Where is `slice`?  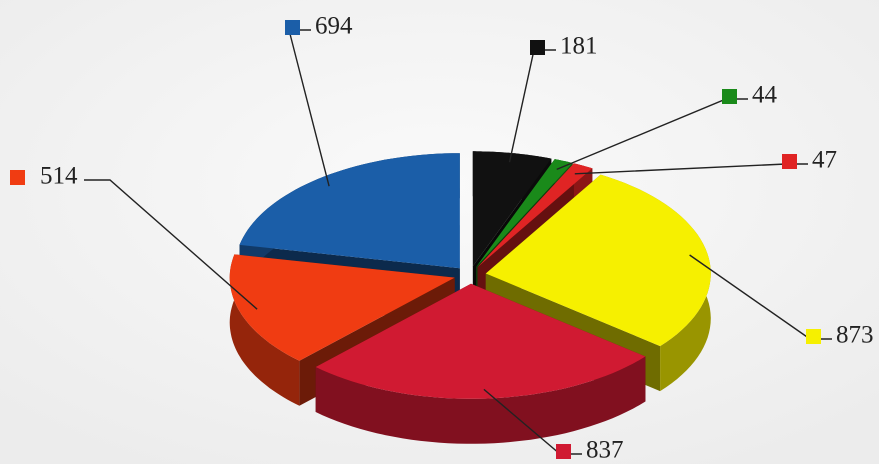
slice is located at coordinates (480, 363).